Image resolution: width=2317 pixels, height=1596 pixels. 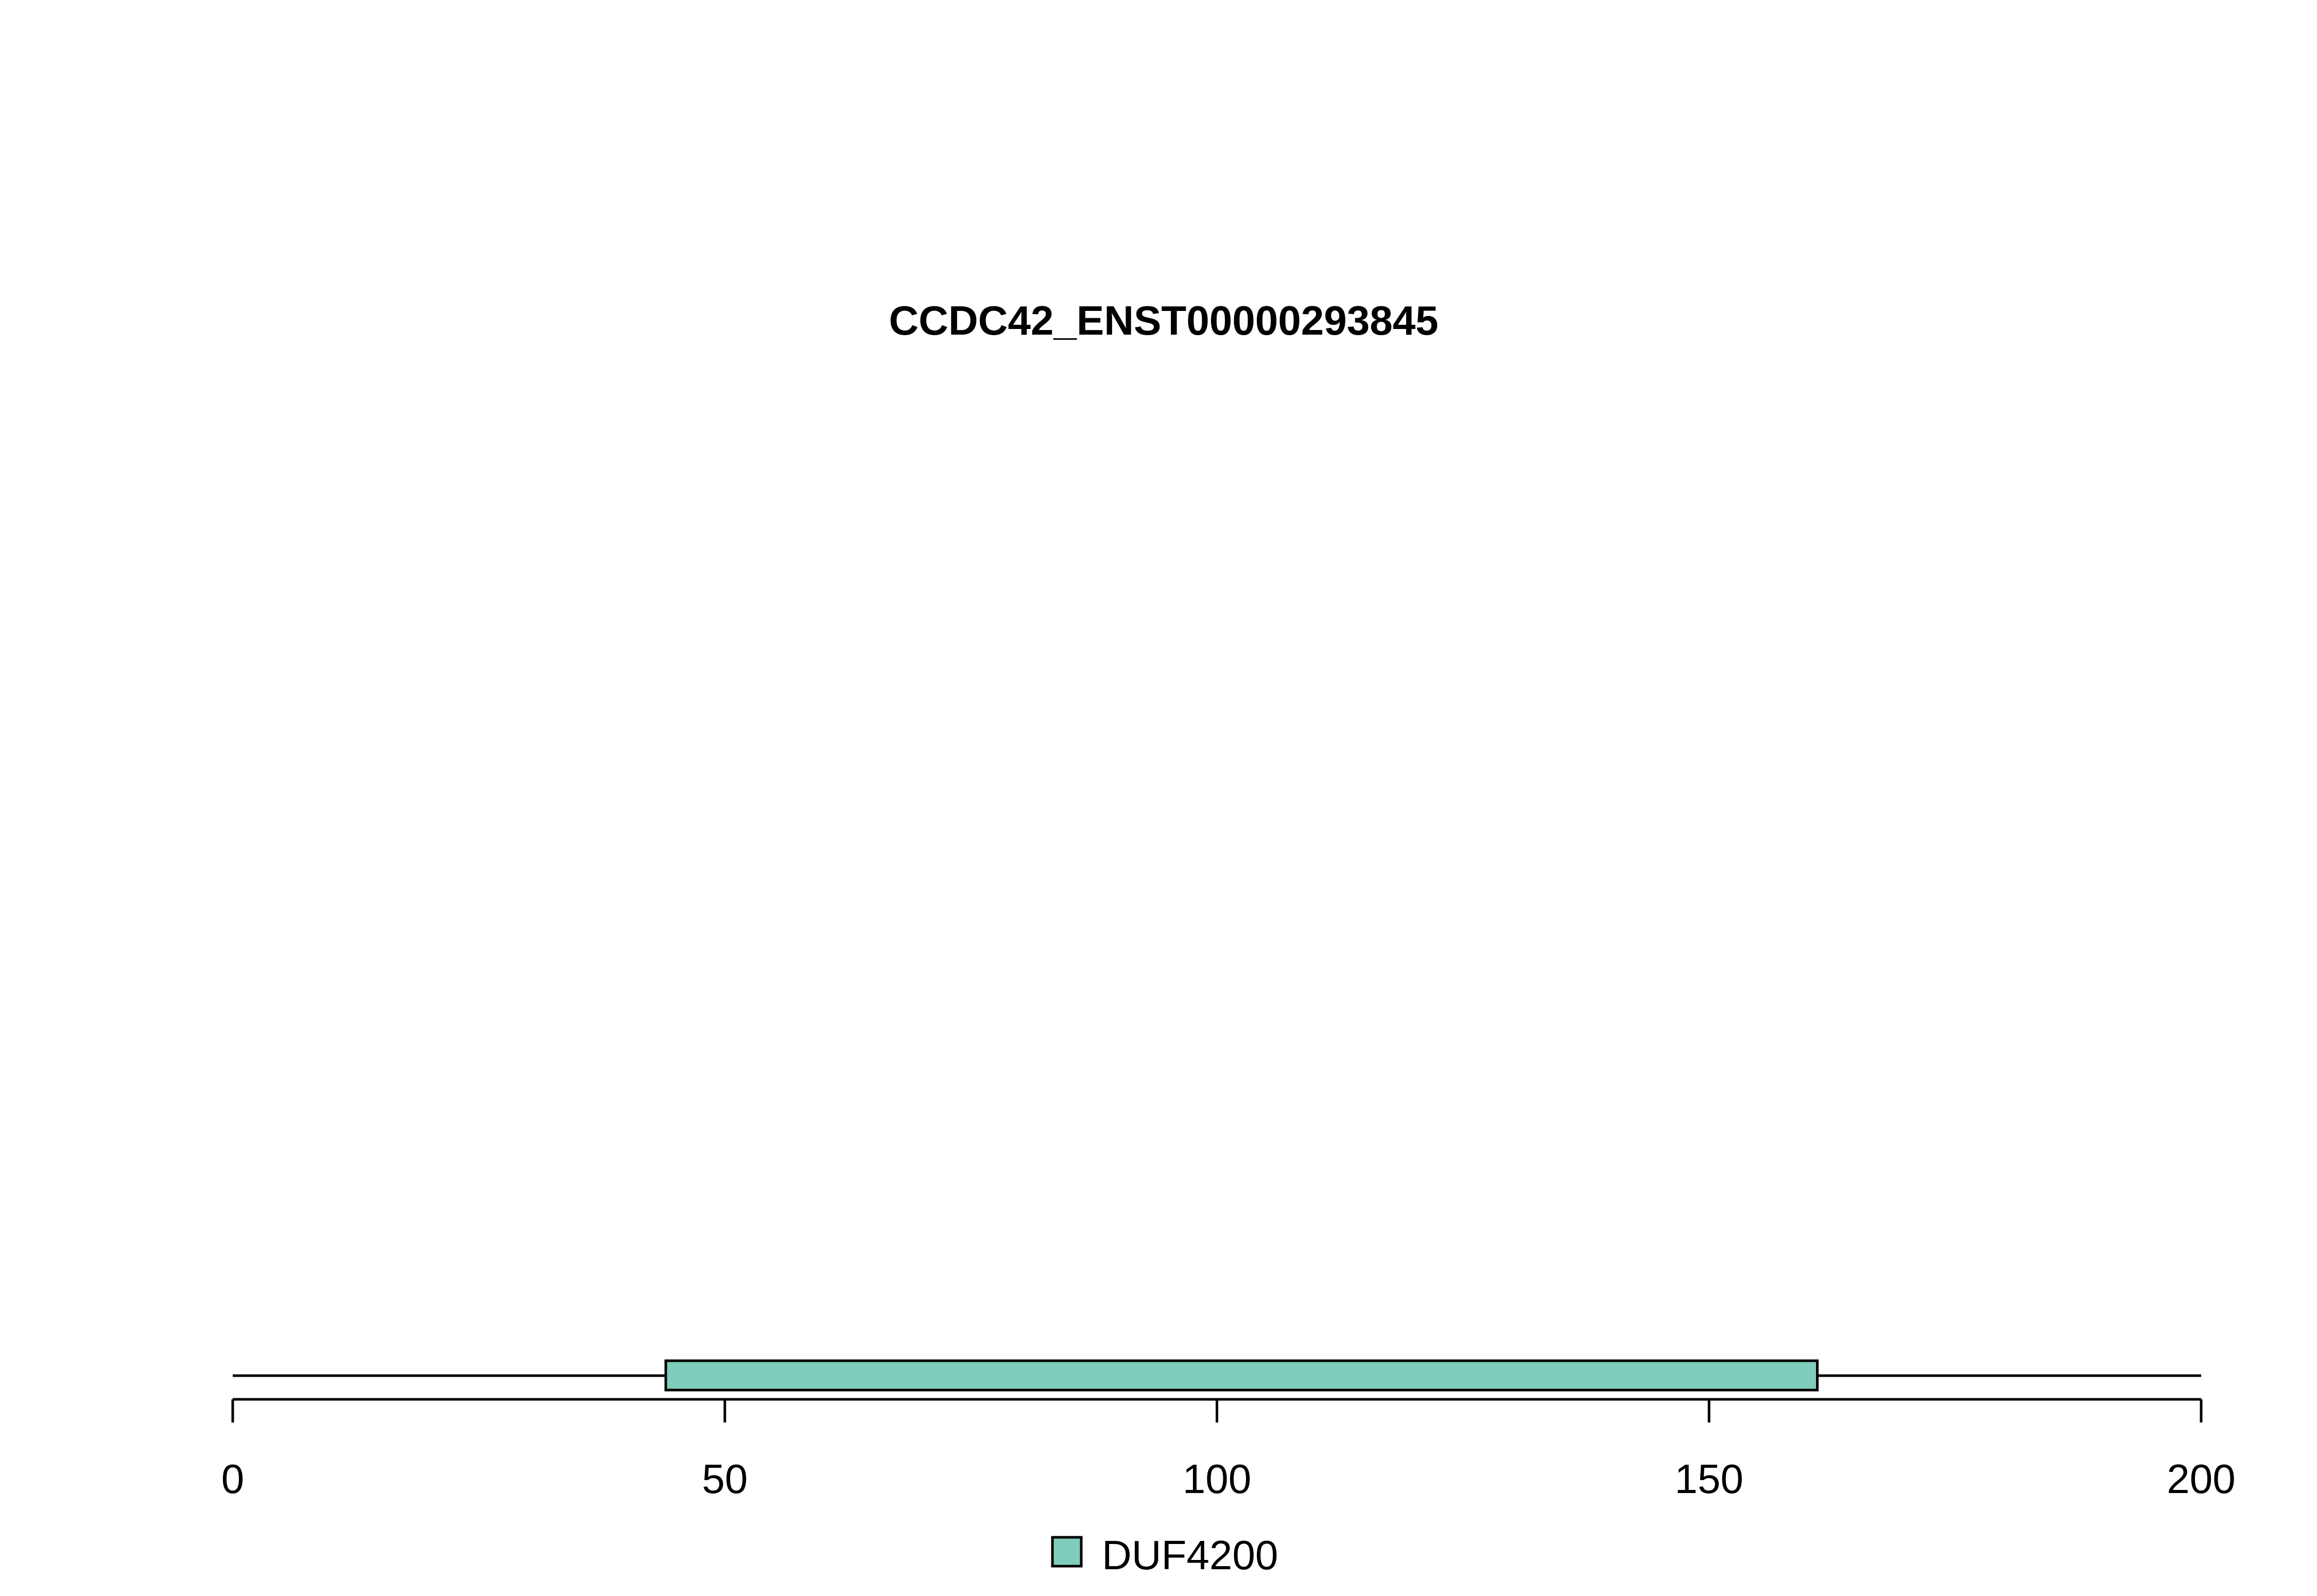 I want to click on x-tick-label: 150, so click(x=1709, y=1479).